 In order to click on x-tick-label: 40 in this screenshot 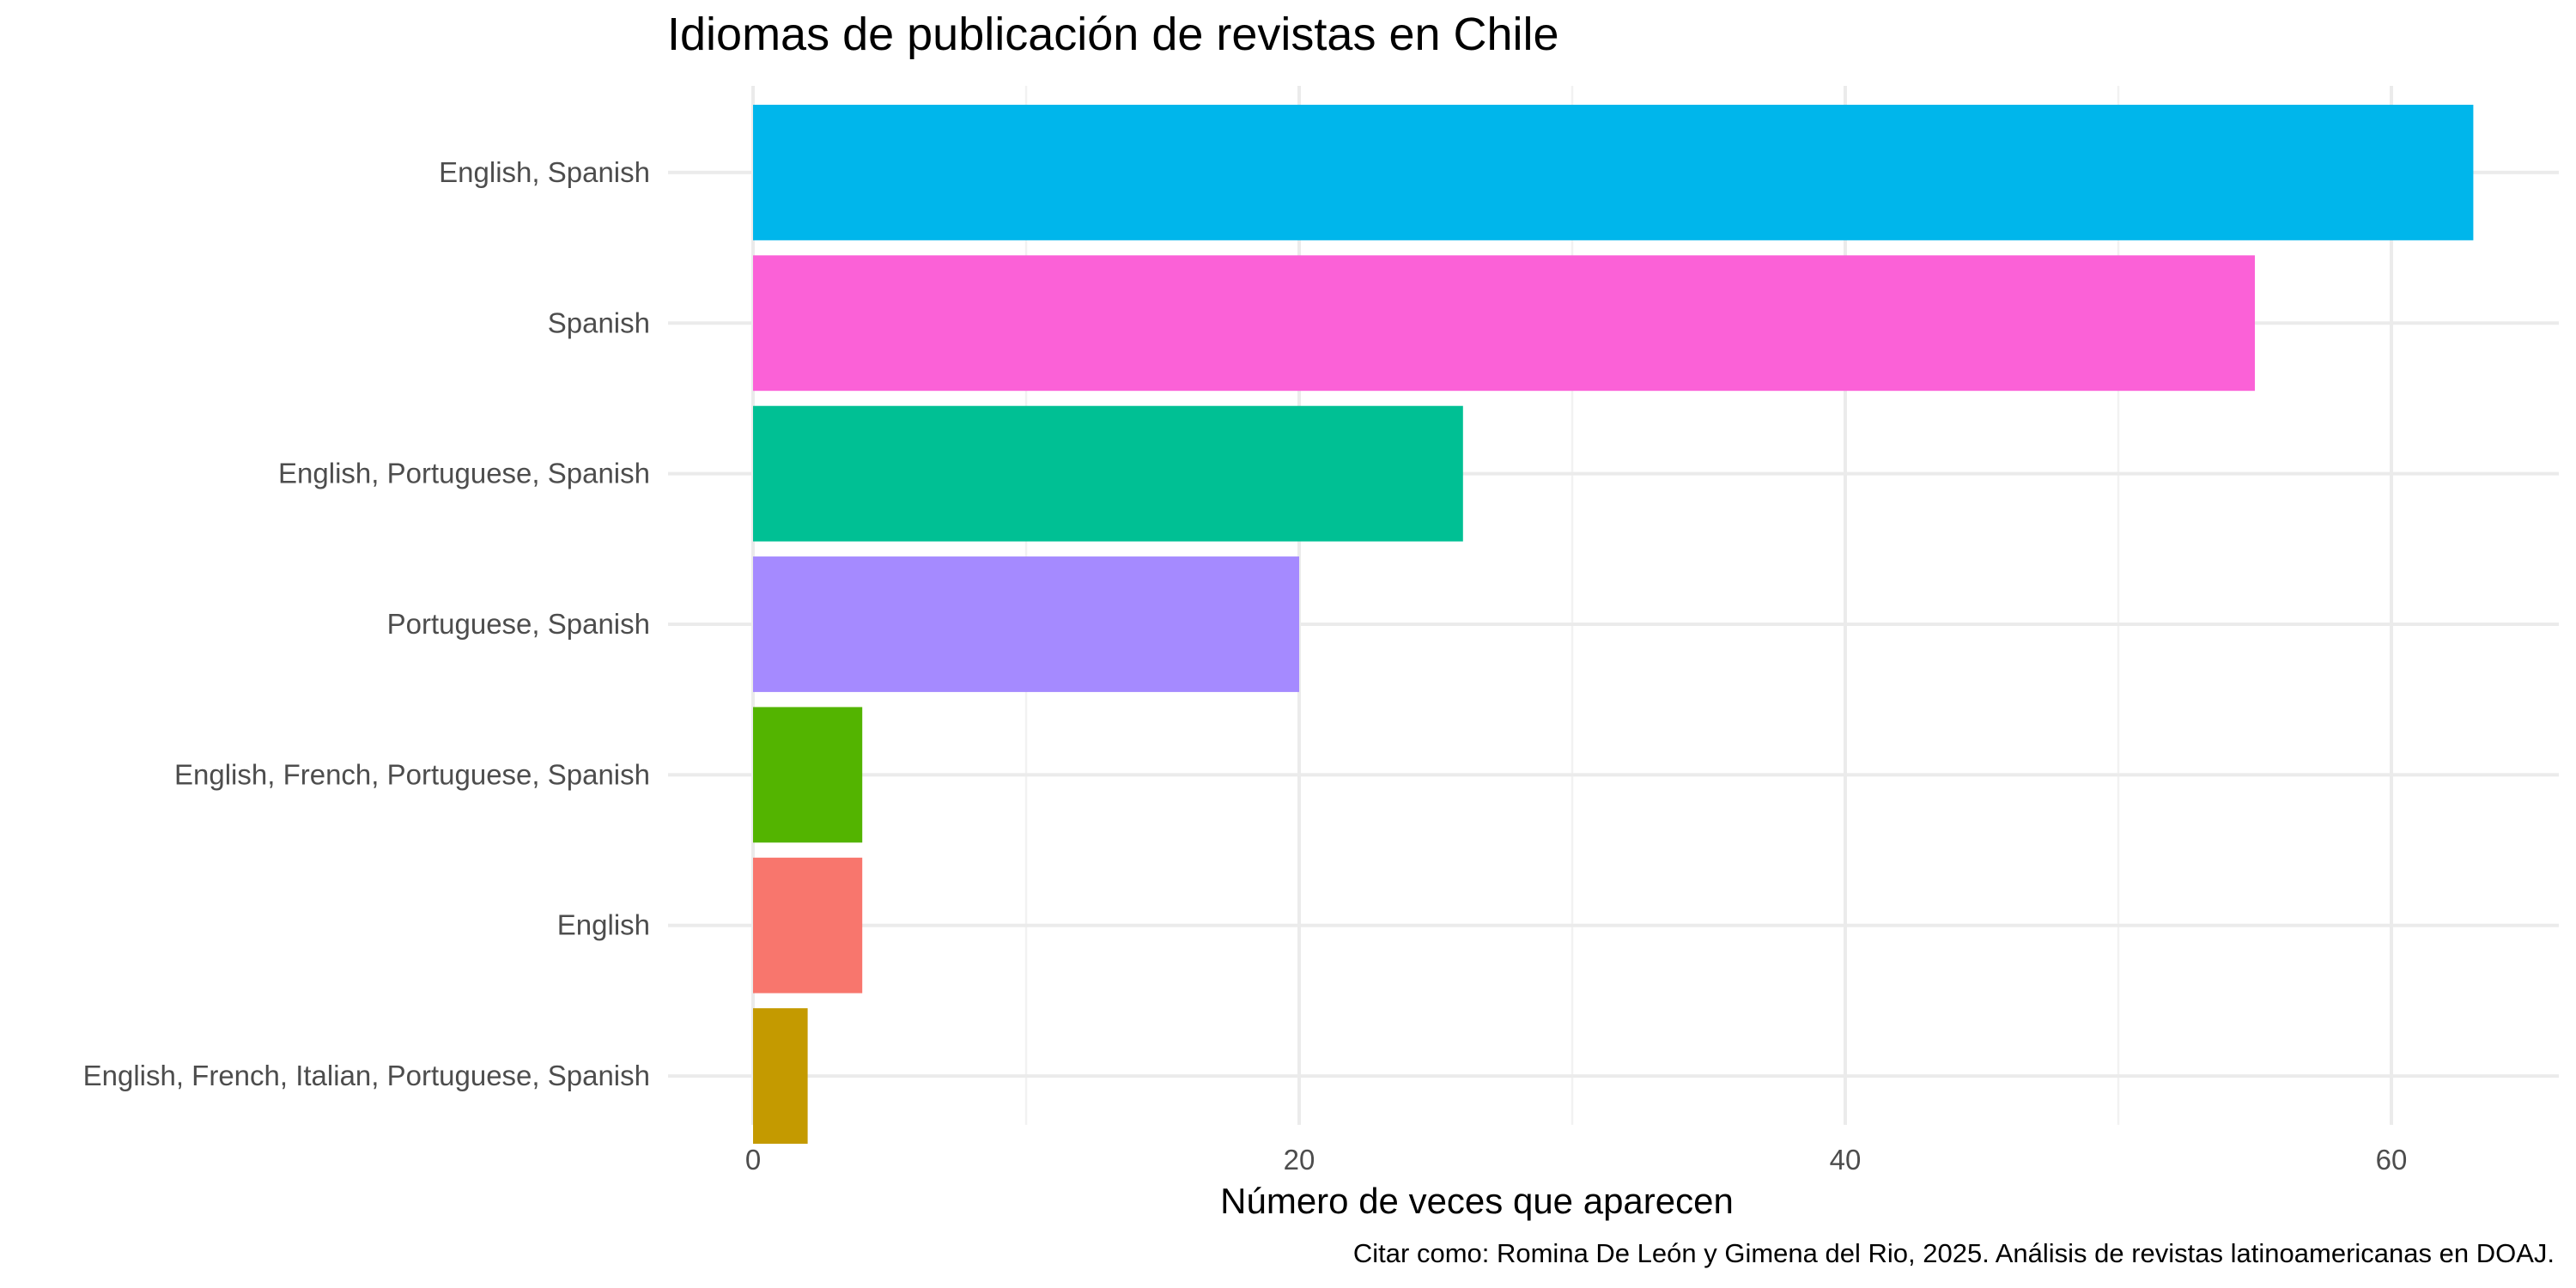, I will do `click(1846, 1160)`.